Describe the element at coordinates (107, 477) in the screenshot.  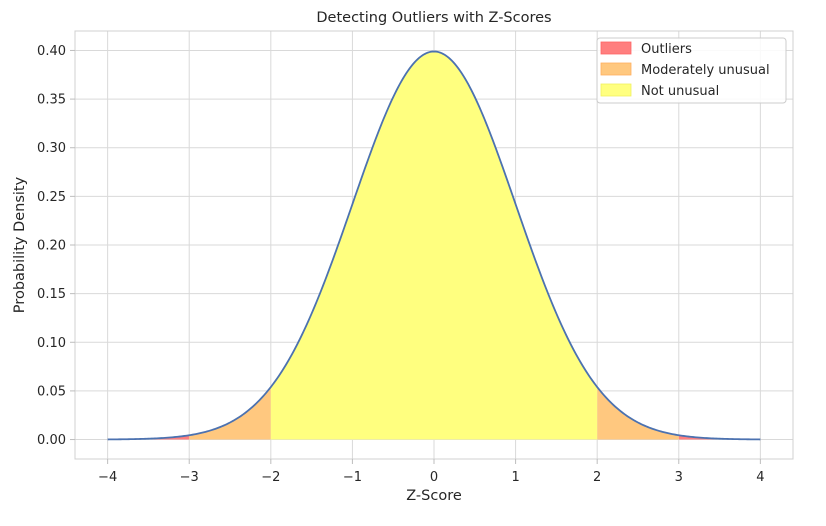
I see `x-tick-label: −4` at that location.